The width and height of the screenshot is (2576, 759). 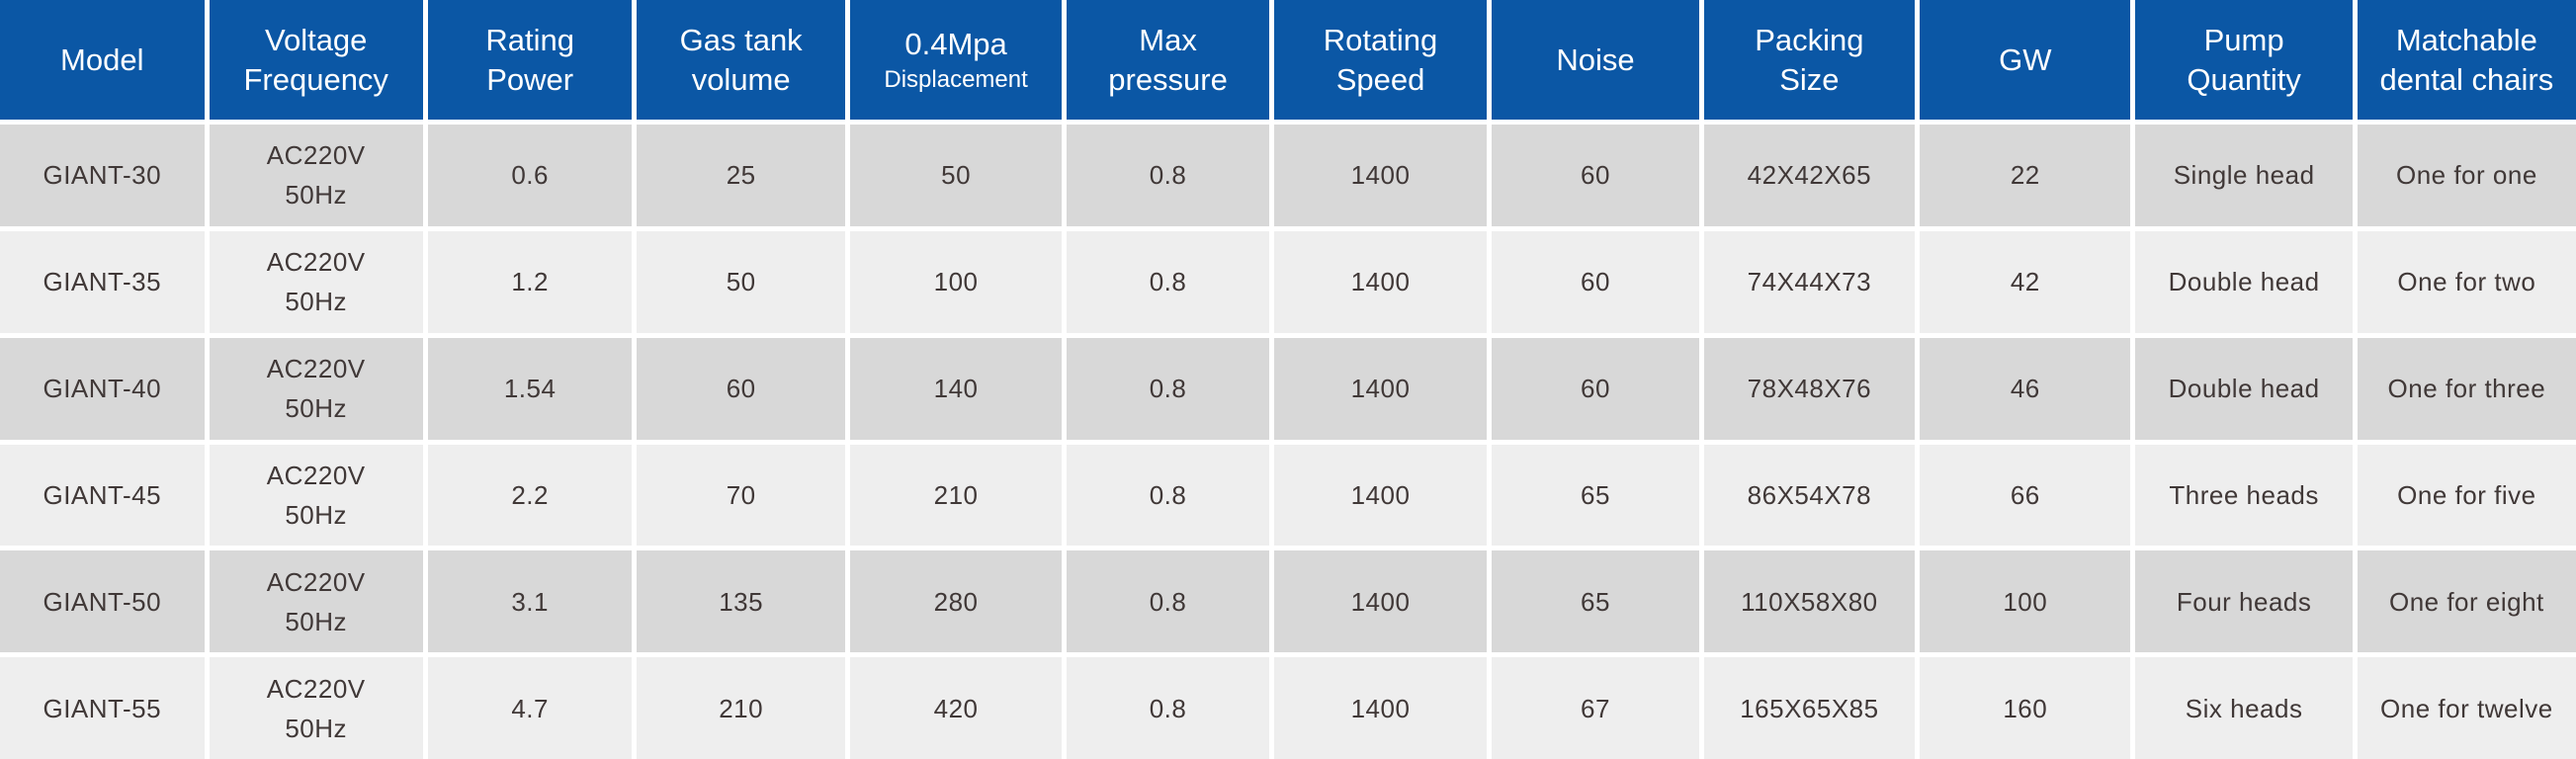 What do you see at coordinates (2025, 601) in the screenshot?
I see `cell-gw: 100` at bounding box center [2025, 601].